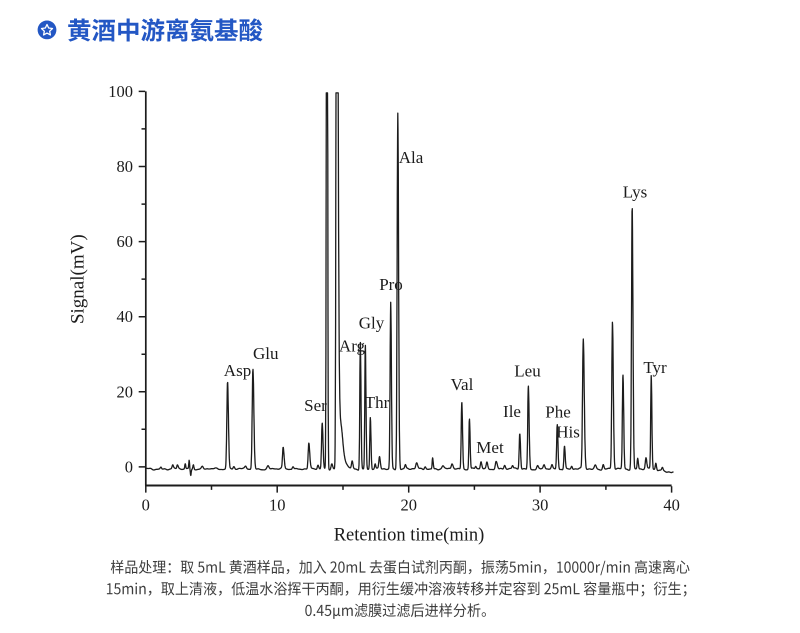 The image size is (800, 633). What do you see at coordinates (372, 323) in the screenshot?
I see `svg-text: Gly` at bounding box center [372, 323].